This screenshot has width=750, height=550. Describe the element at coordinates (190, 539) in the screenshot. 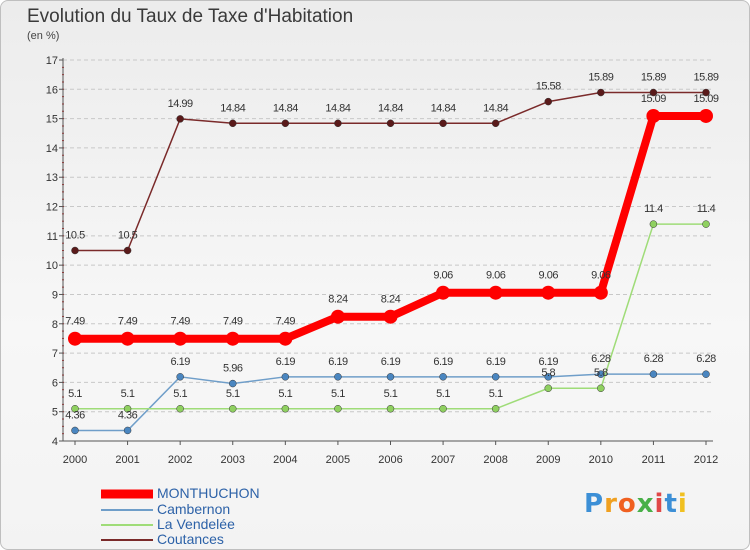

I see `legend-label: Coutances` at that location.